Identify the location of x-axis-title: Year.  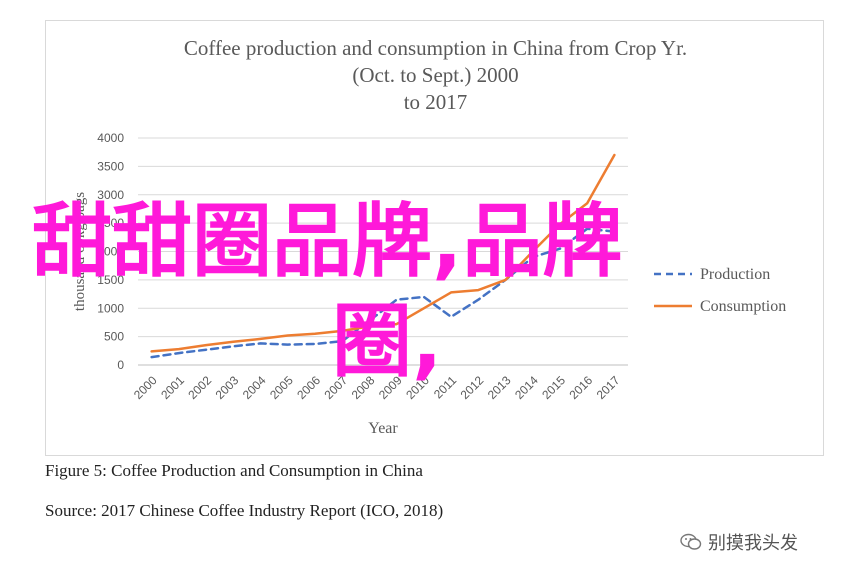
(383, 428).